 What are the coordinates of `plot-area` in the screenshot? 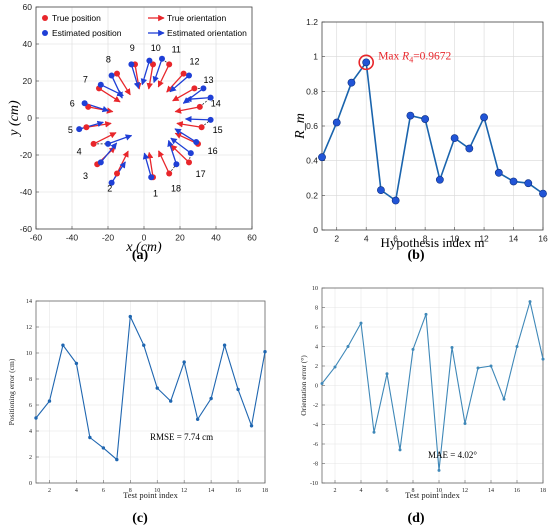 It's located at (150, 392).